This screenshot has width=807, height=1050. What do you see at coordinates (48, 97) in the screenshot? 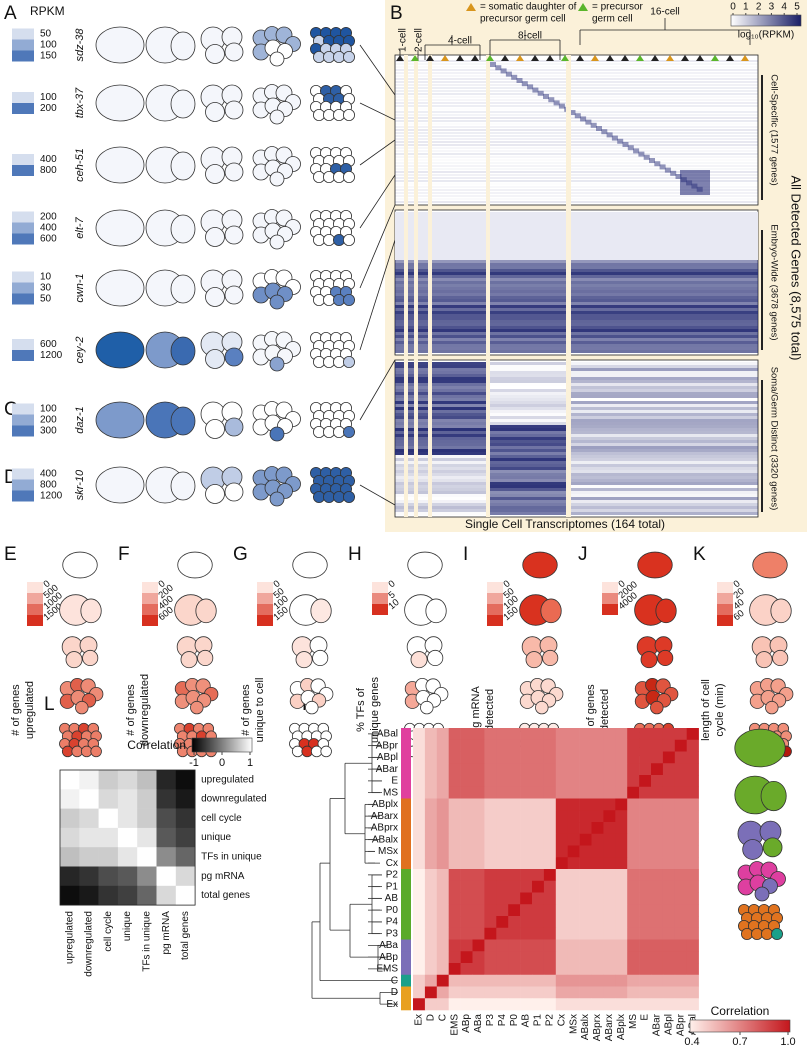
I see `legend-value: 100` at bounding box center [48, 97].